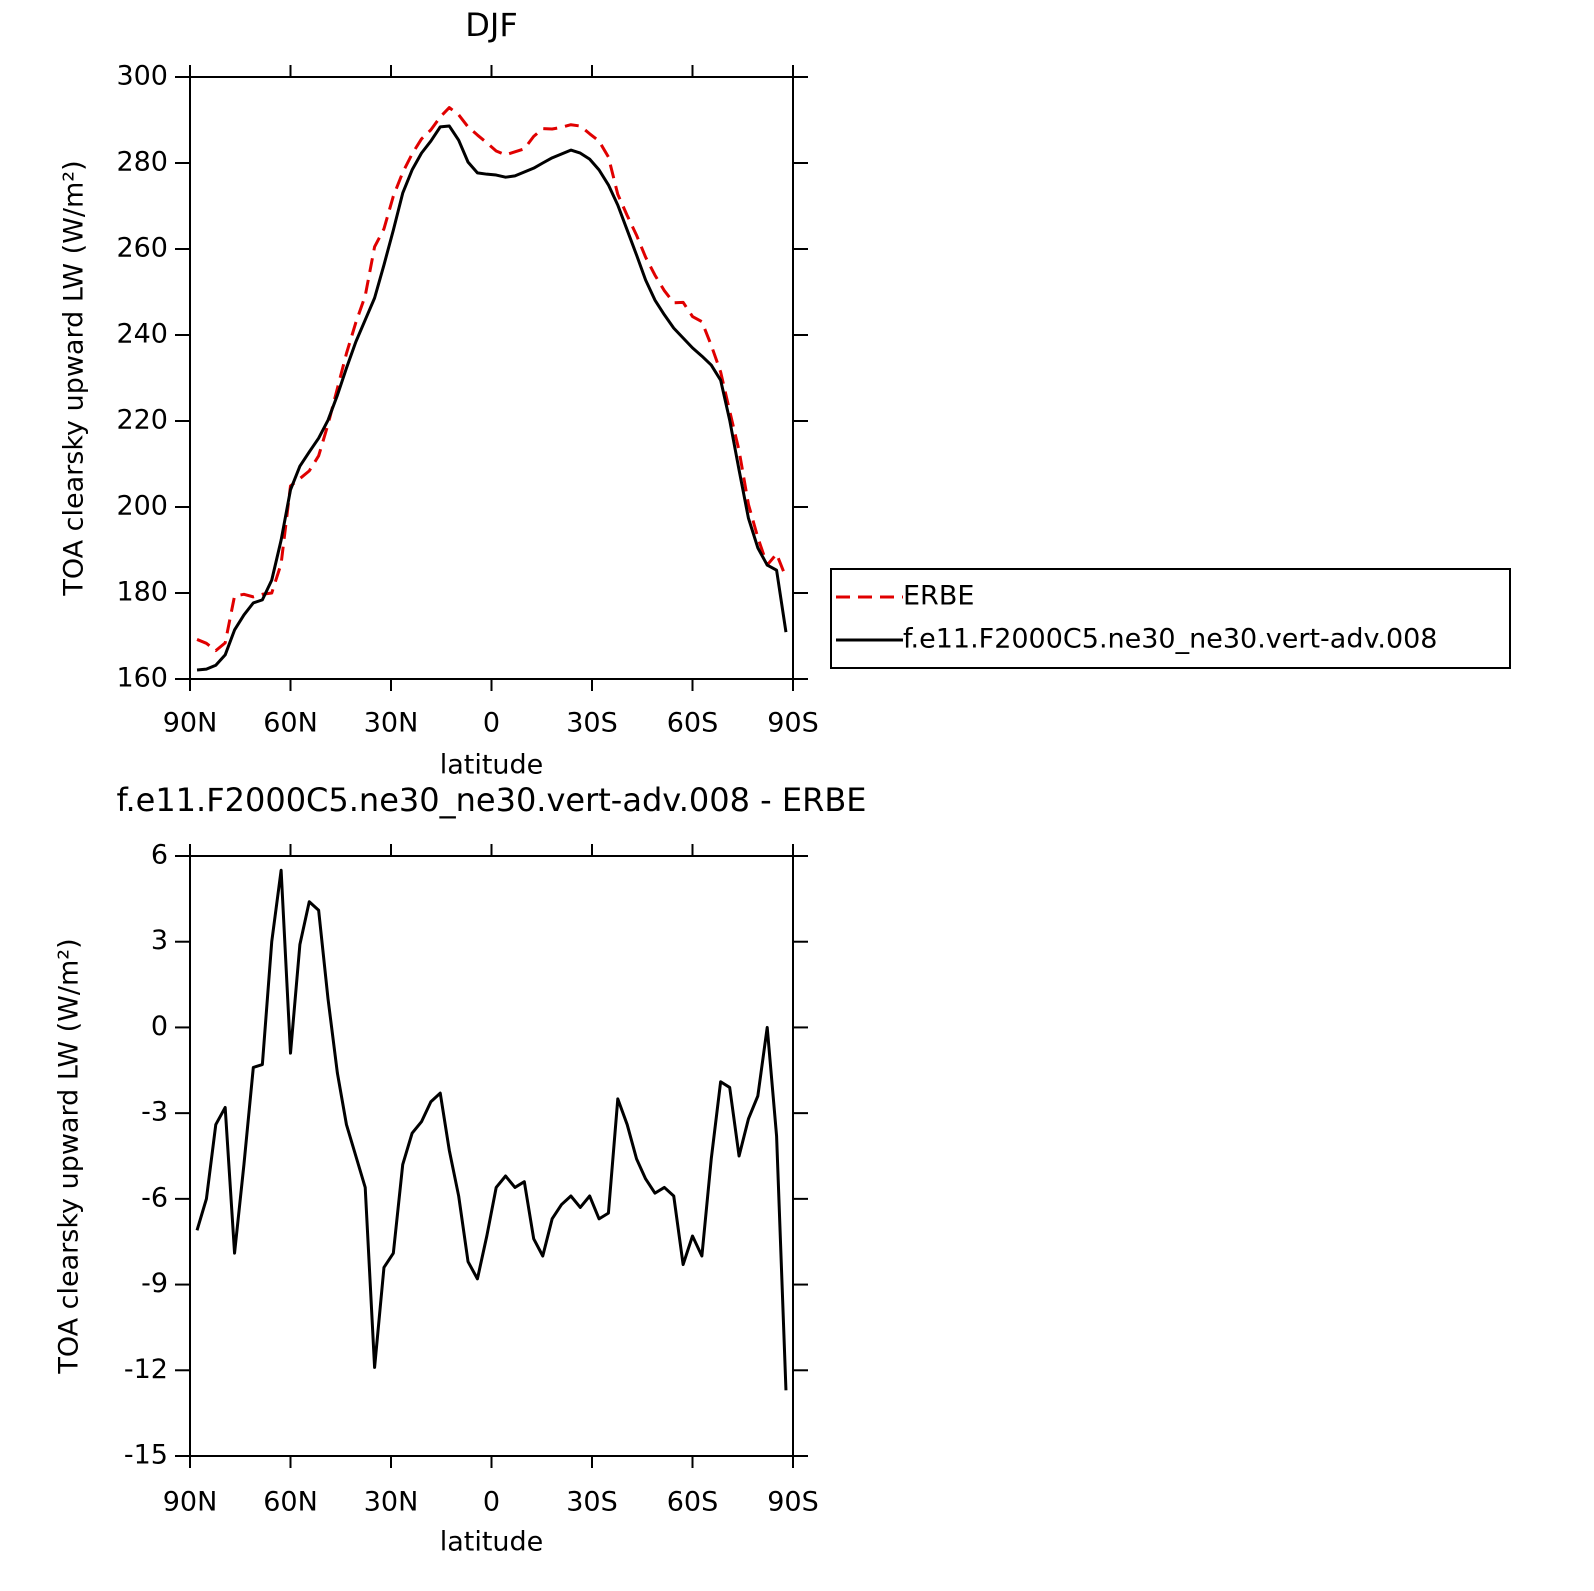  I want to click on y-tick-label: 240, so click(142, 334).